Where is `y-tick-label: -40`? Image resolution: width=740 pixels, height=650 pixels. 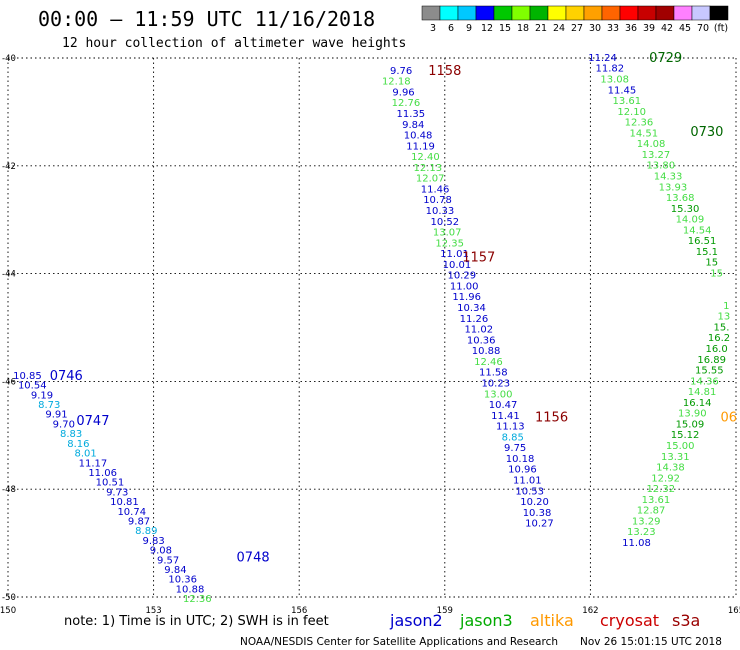
y-tick-label: -40 is located at coordinates (9, 59).